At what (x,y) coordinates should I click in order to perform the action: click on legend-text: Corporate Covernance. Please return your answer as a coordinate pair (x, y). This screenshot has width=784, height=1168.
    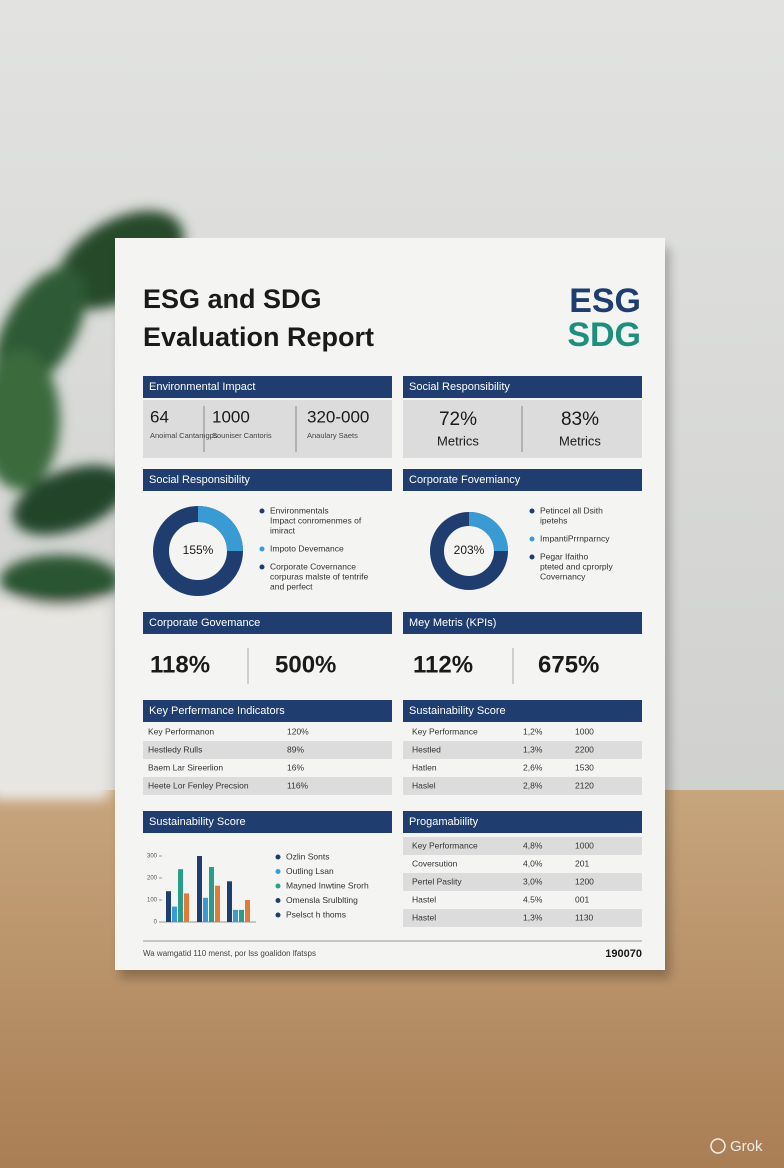
    Looking at the image, I should click on (313, 566).